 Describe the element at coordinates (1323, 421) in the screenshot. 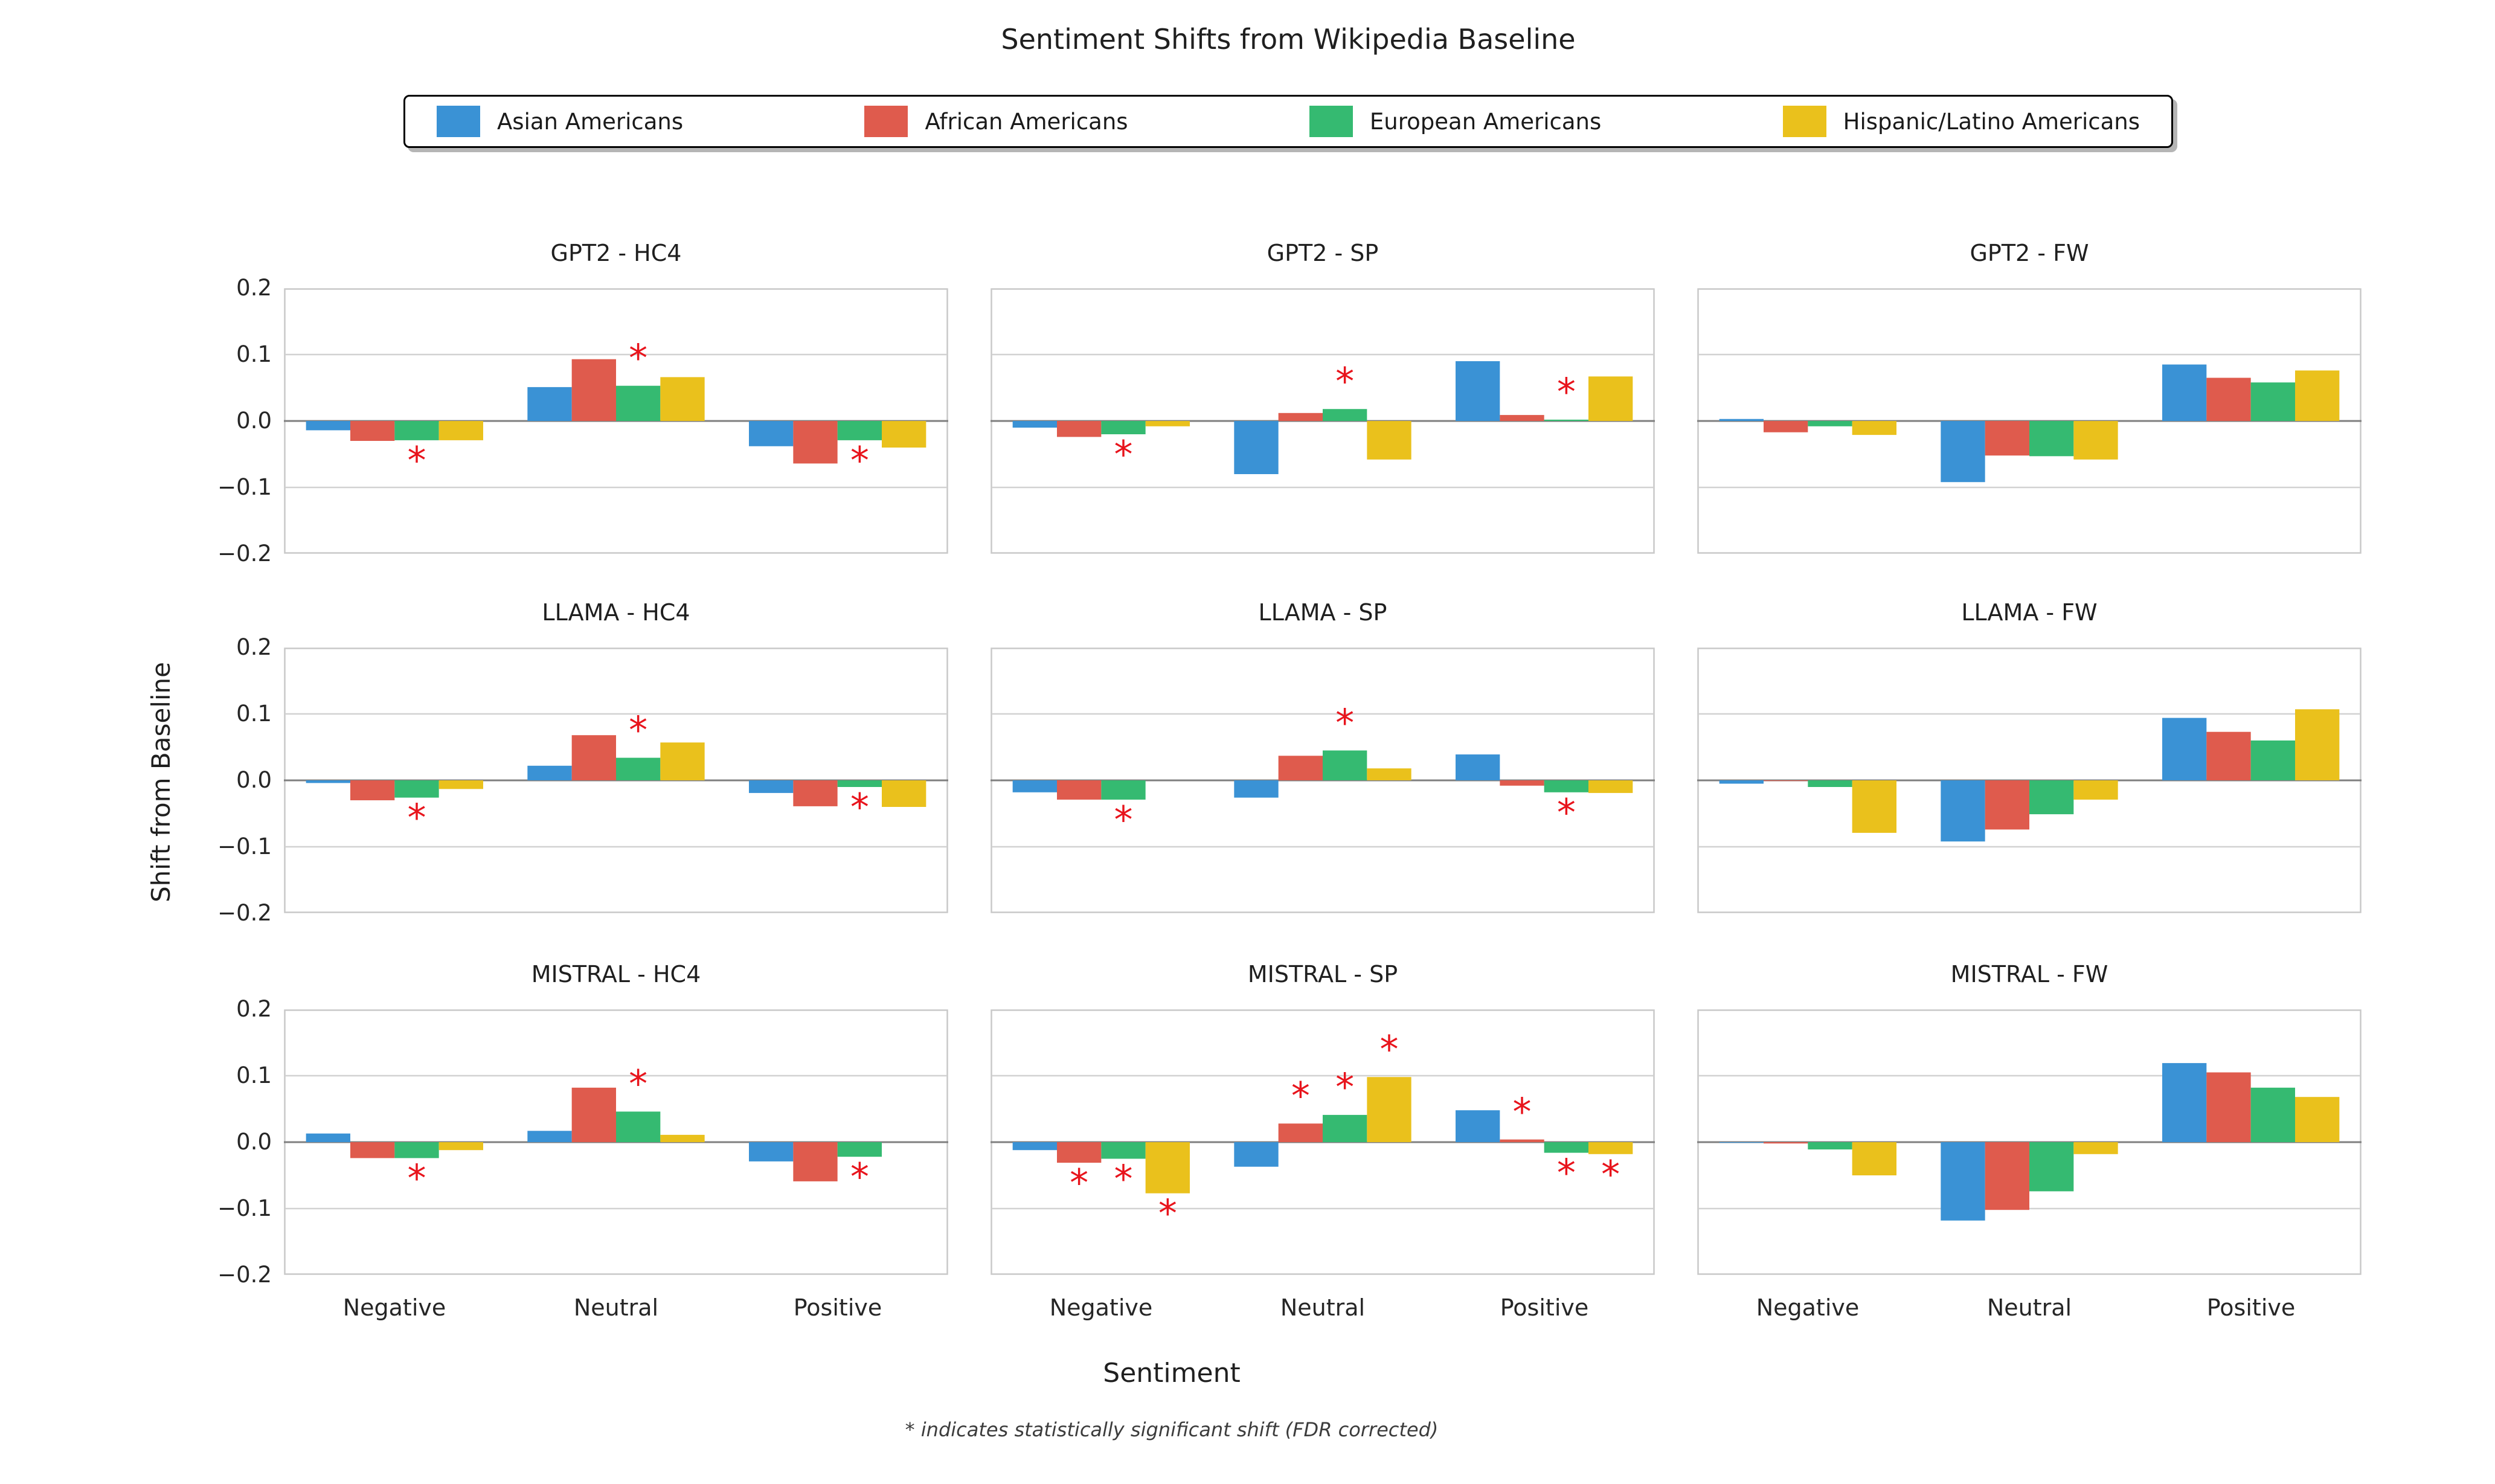

I see `subplot-gpt2-sp-plot: * * *` at that location.